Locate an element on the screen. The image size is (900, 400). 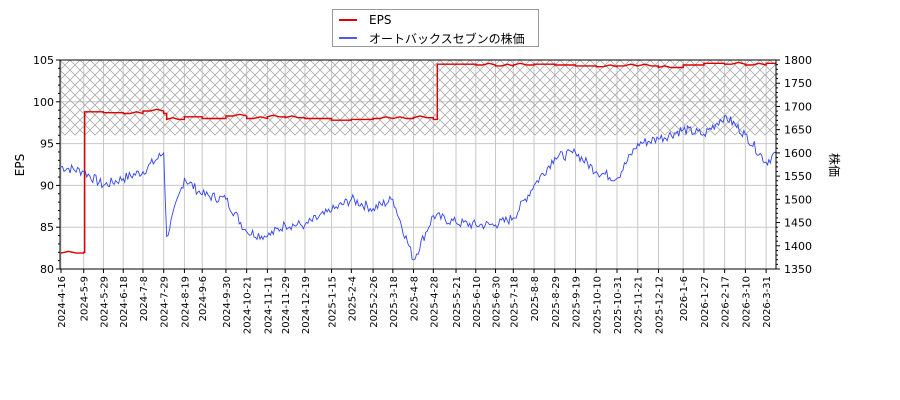
svg-text: 2025-8-8 is located at coordinates (535, 298).